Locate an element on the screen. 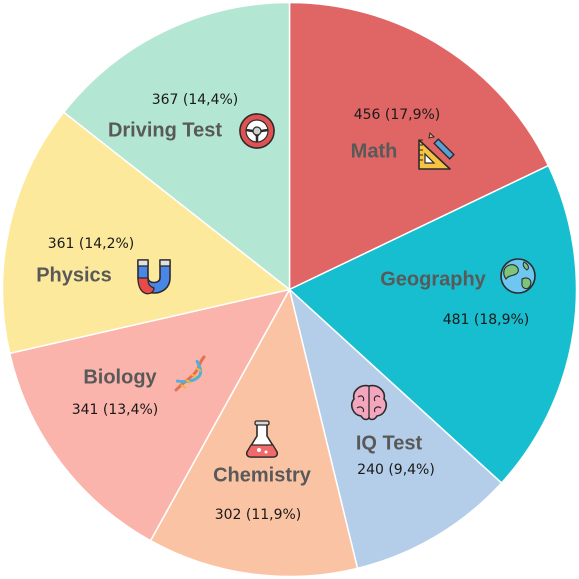 Image resolution: width=579 pixels, height=579 pixels. dna-icon is located at coordinates (190, 373).